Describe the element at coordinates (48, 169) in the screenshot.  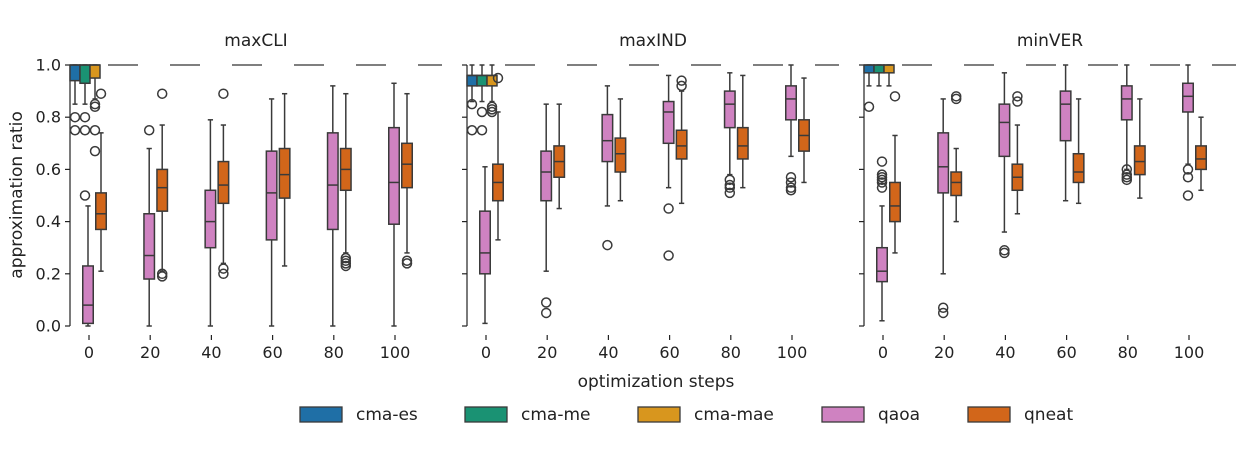
I see `y-tick-label: 0.6` at that location.